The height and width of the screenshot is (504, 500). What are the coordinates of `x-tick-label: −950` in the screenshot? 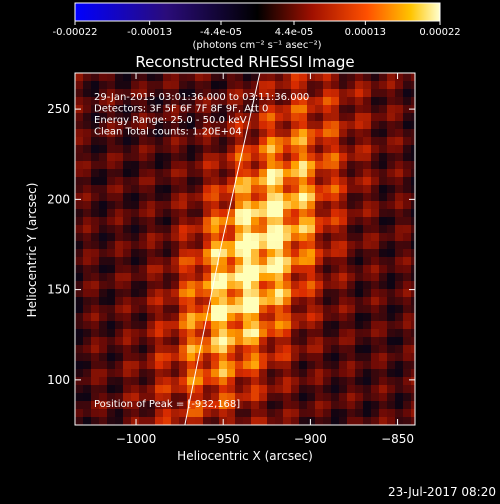 It's located at (223, 439).